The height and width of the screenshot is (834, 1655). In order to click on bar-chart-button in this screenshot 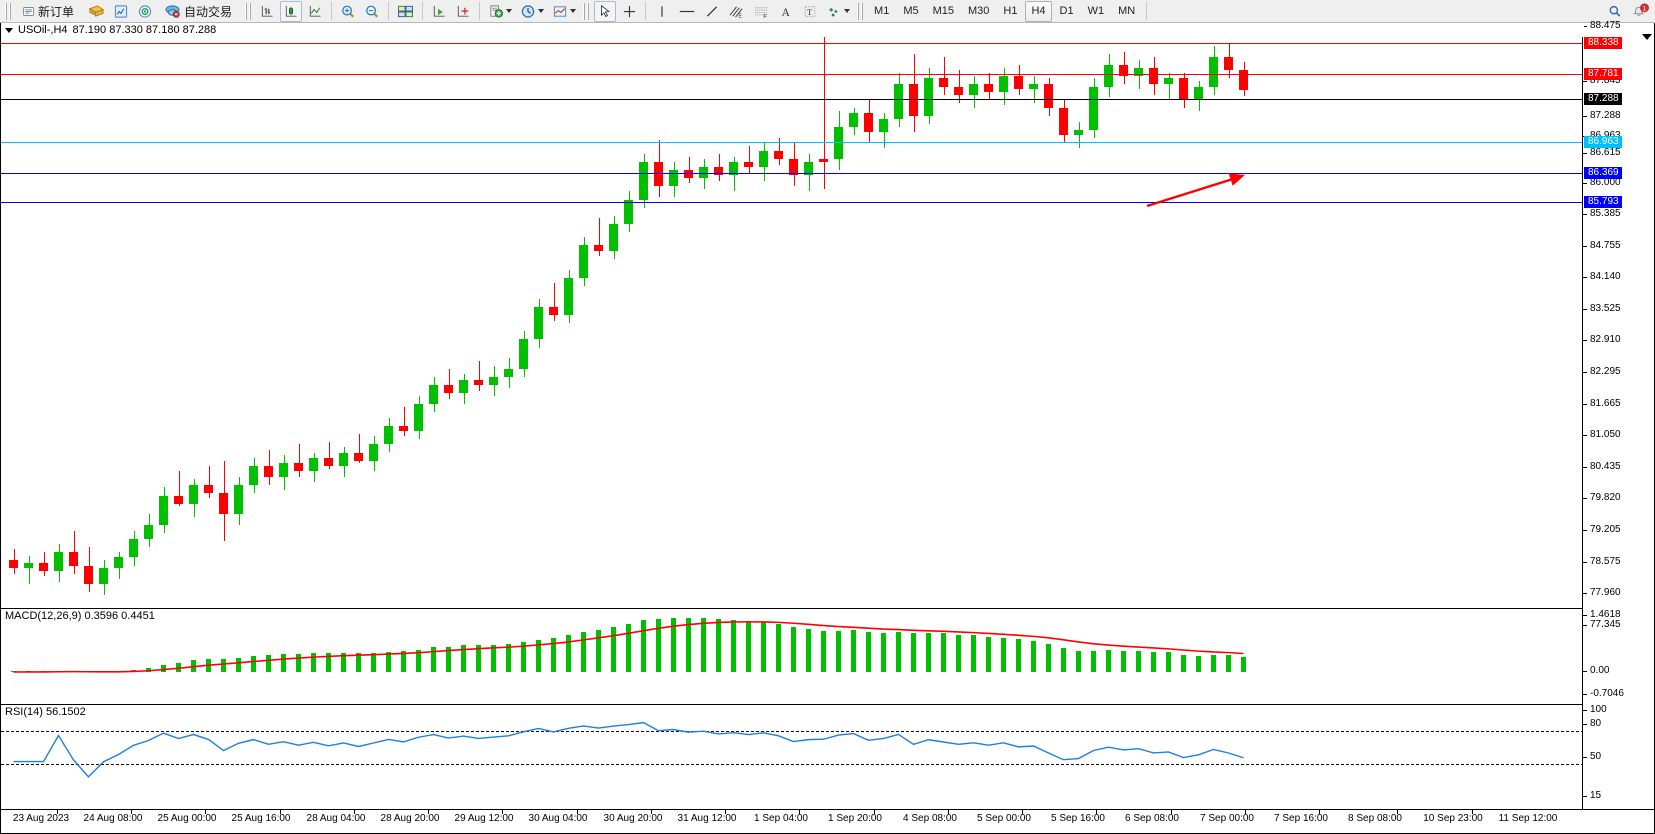, I will do `click(267, 11)`.